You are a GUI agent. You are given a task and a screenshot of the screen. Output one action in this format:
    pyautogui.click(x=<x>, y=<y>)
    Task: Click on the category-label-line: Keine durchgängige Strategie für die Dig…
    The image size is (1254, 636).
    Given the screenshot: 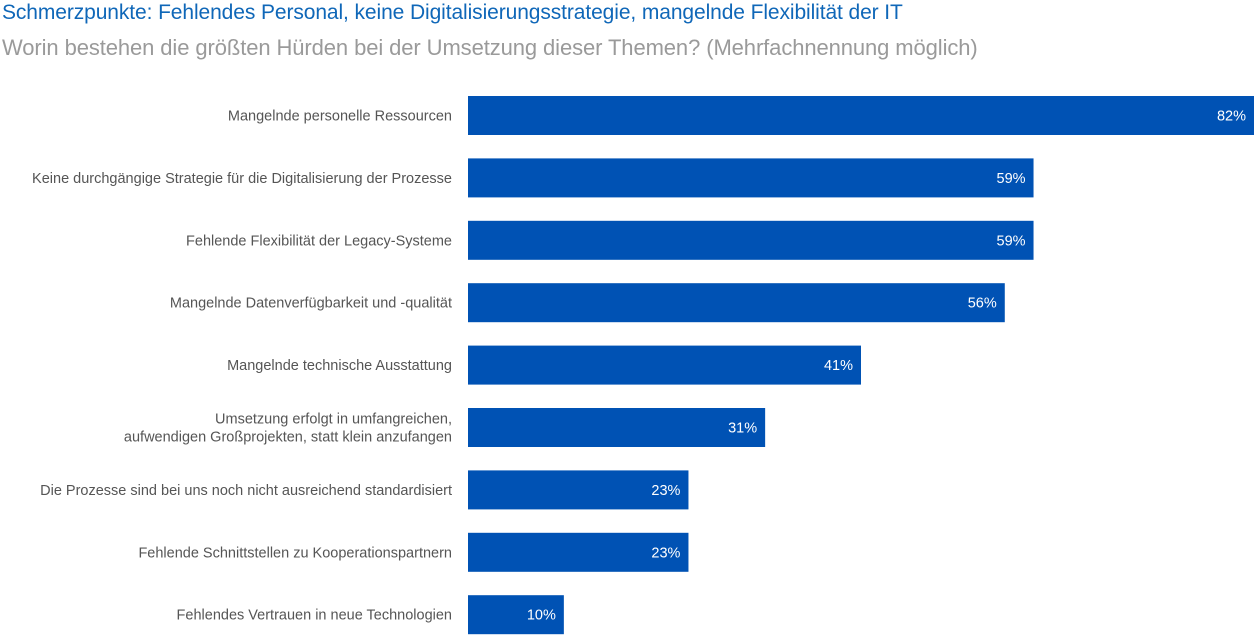 What is the action you would take?
    pyautogui.click(x=242, y=179)
    